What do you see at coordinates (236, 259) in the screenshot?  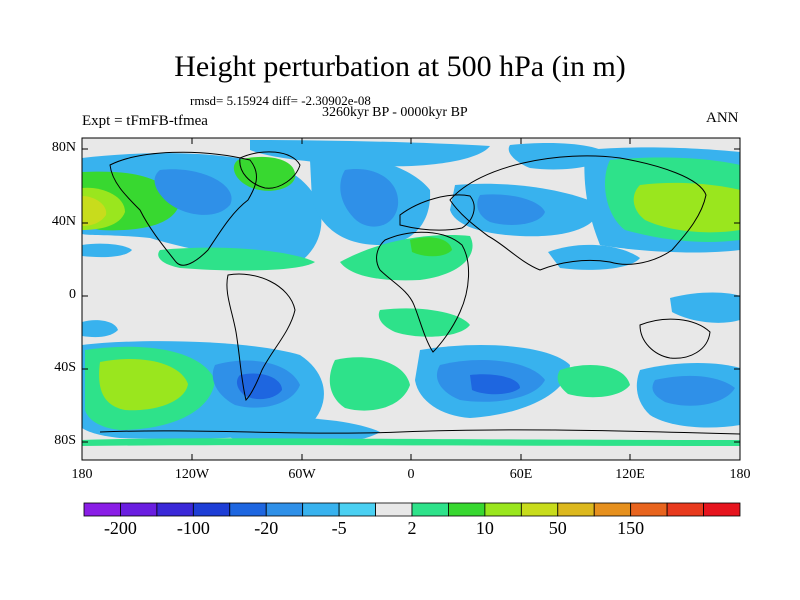 I see `region-tropics-green-west` at bounding box center [236, 259].